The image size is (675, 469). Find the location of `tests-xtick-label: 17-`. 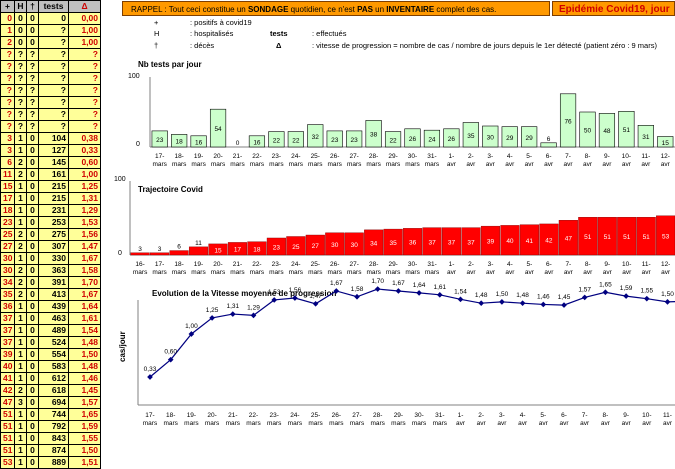

tests-xtick-label: 17- is located at coordinates (159, 156).